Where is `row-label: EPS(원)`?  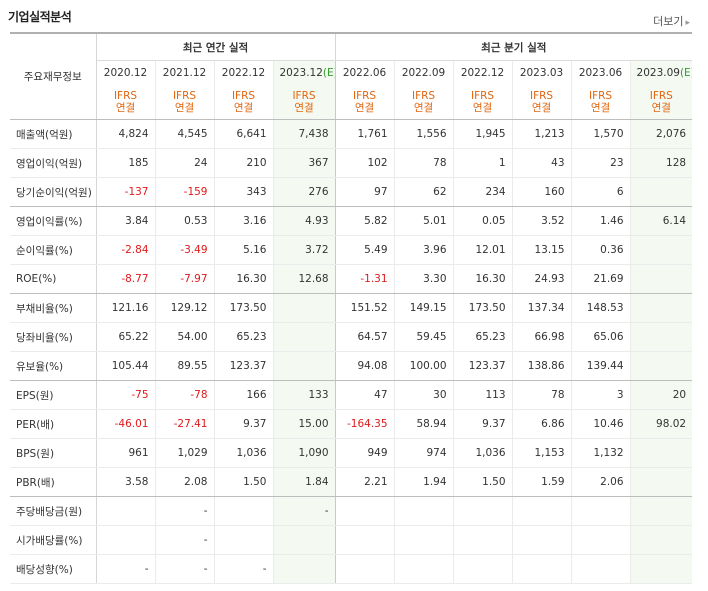
row-label: EPS(원) is located at coordinates (53, 395).